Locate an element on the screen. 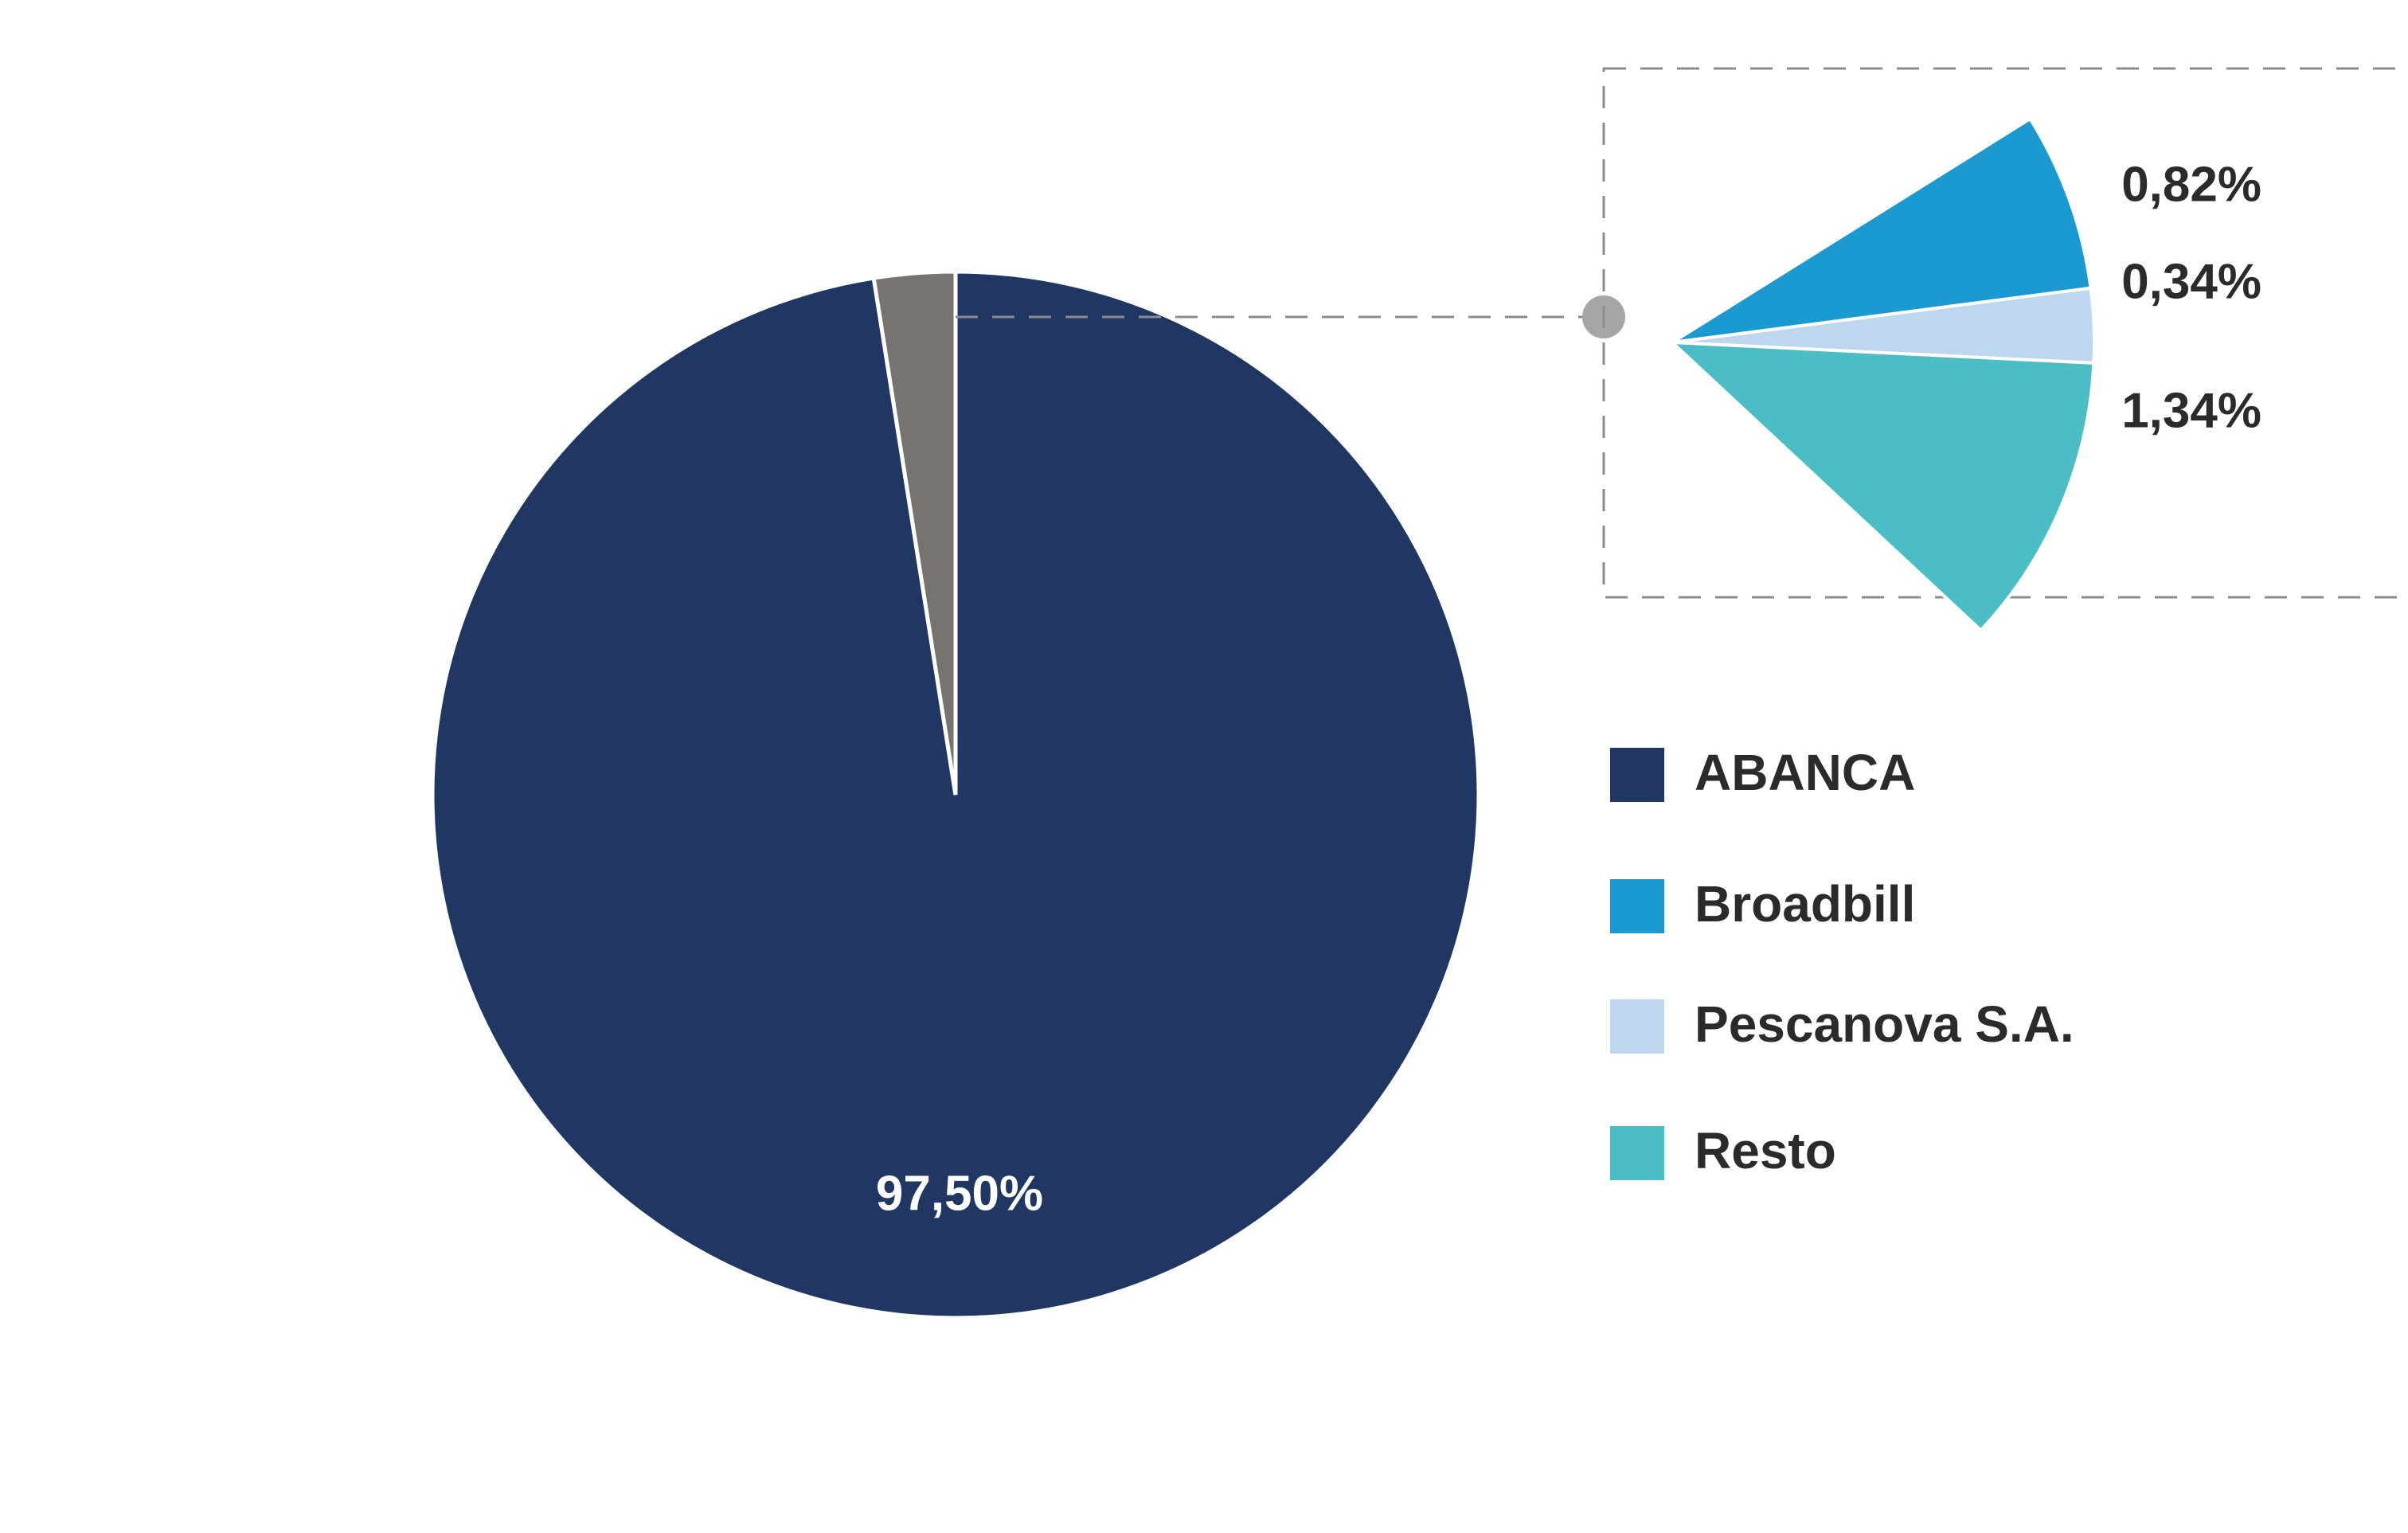  legend-label: ABANCA is located at coordinates (1805, 772).